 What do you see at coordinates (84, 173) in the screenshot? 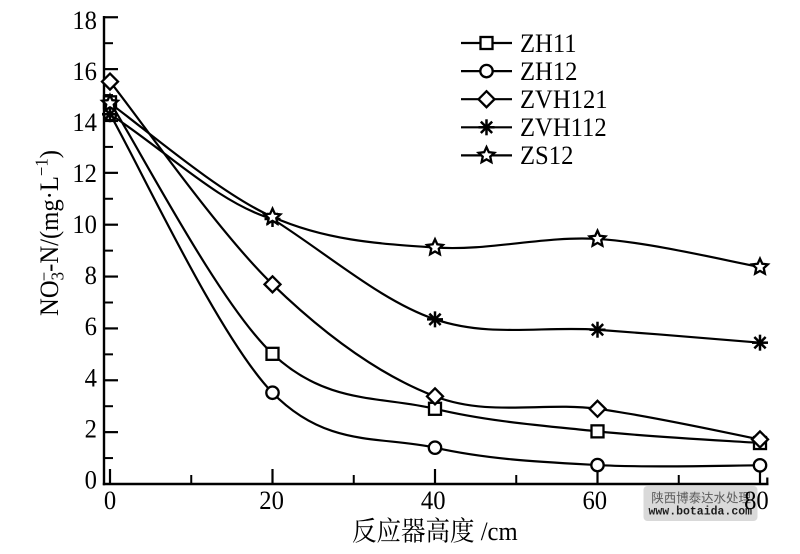
I see `svg-text: 12` at bounding box center [84, 173].